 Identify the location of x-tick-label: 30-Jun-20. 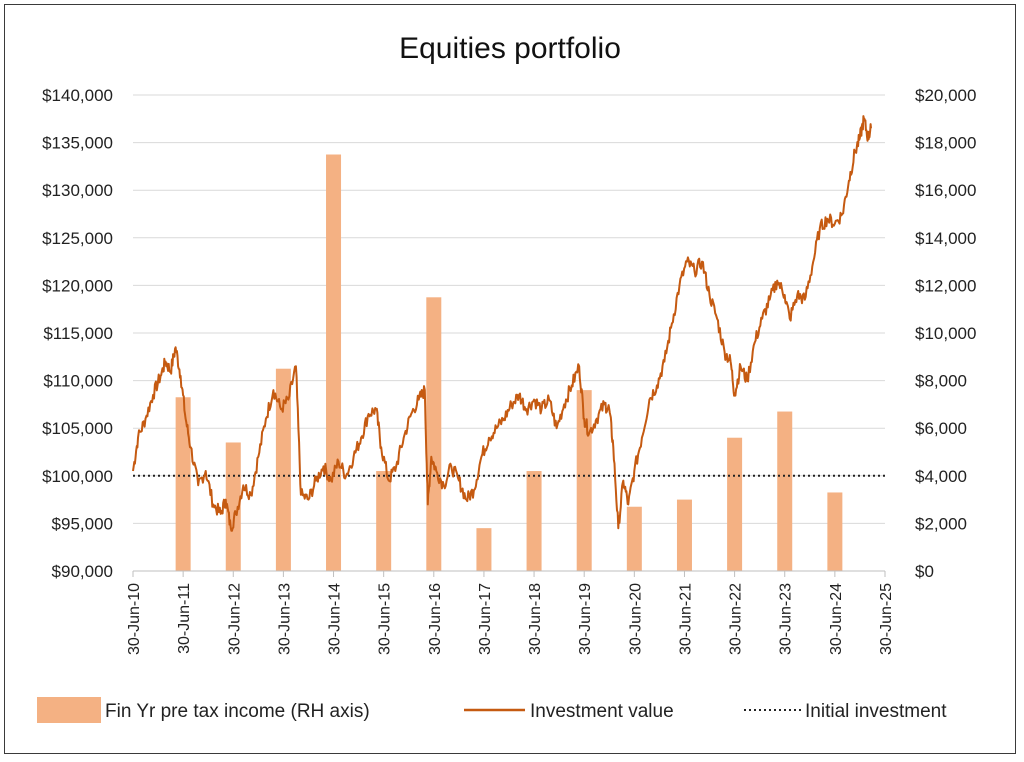
(635, 619).